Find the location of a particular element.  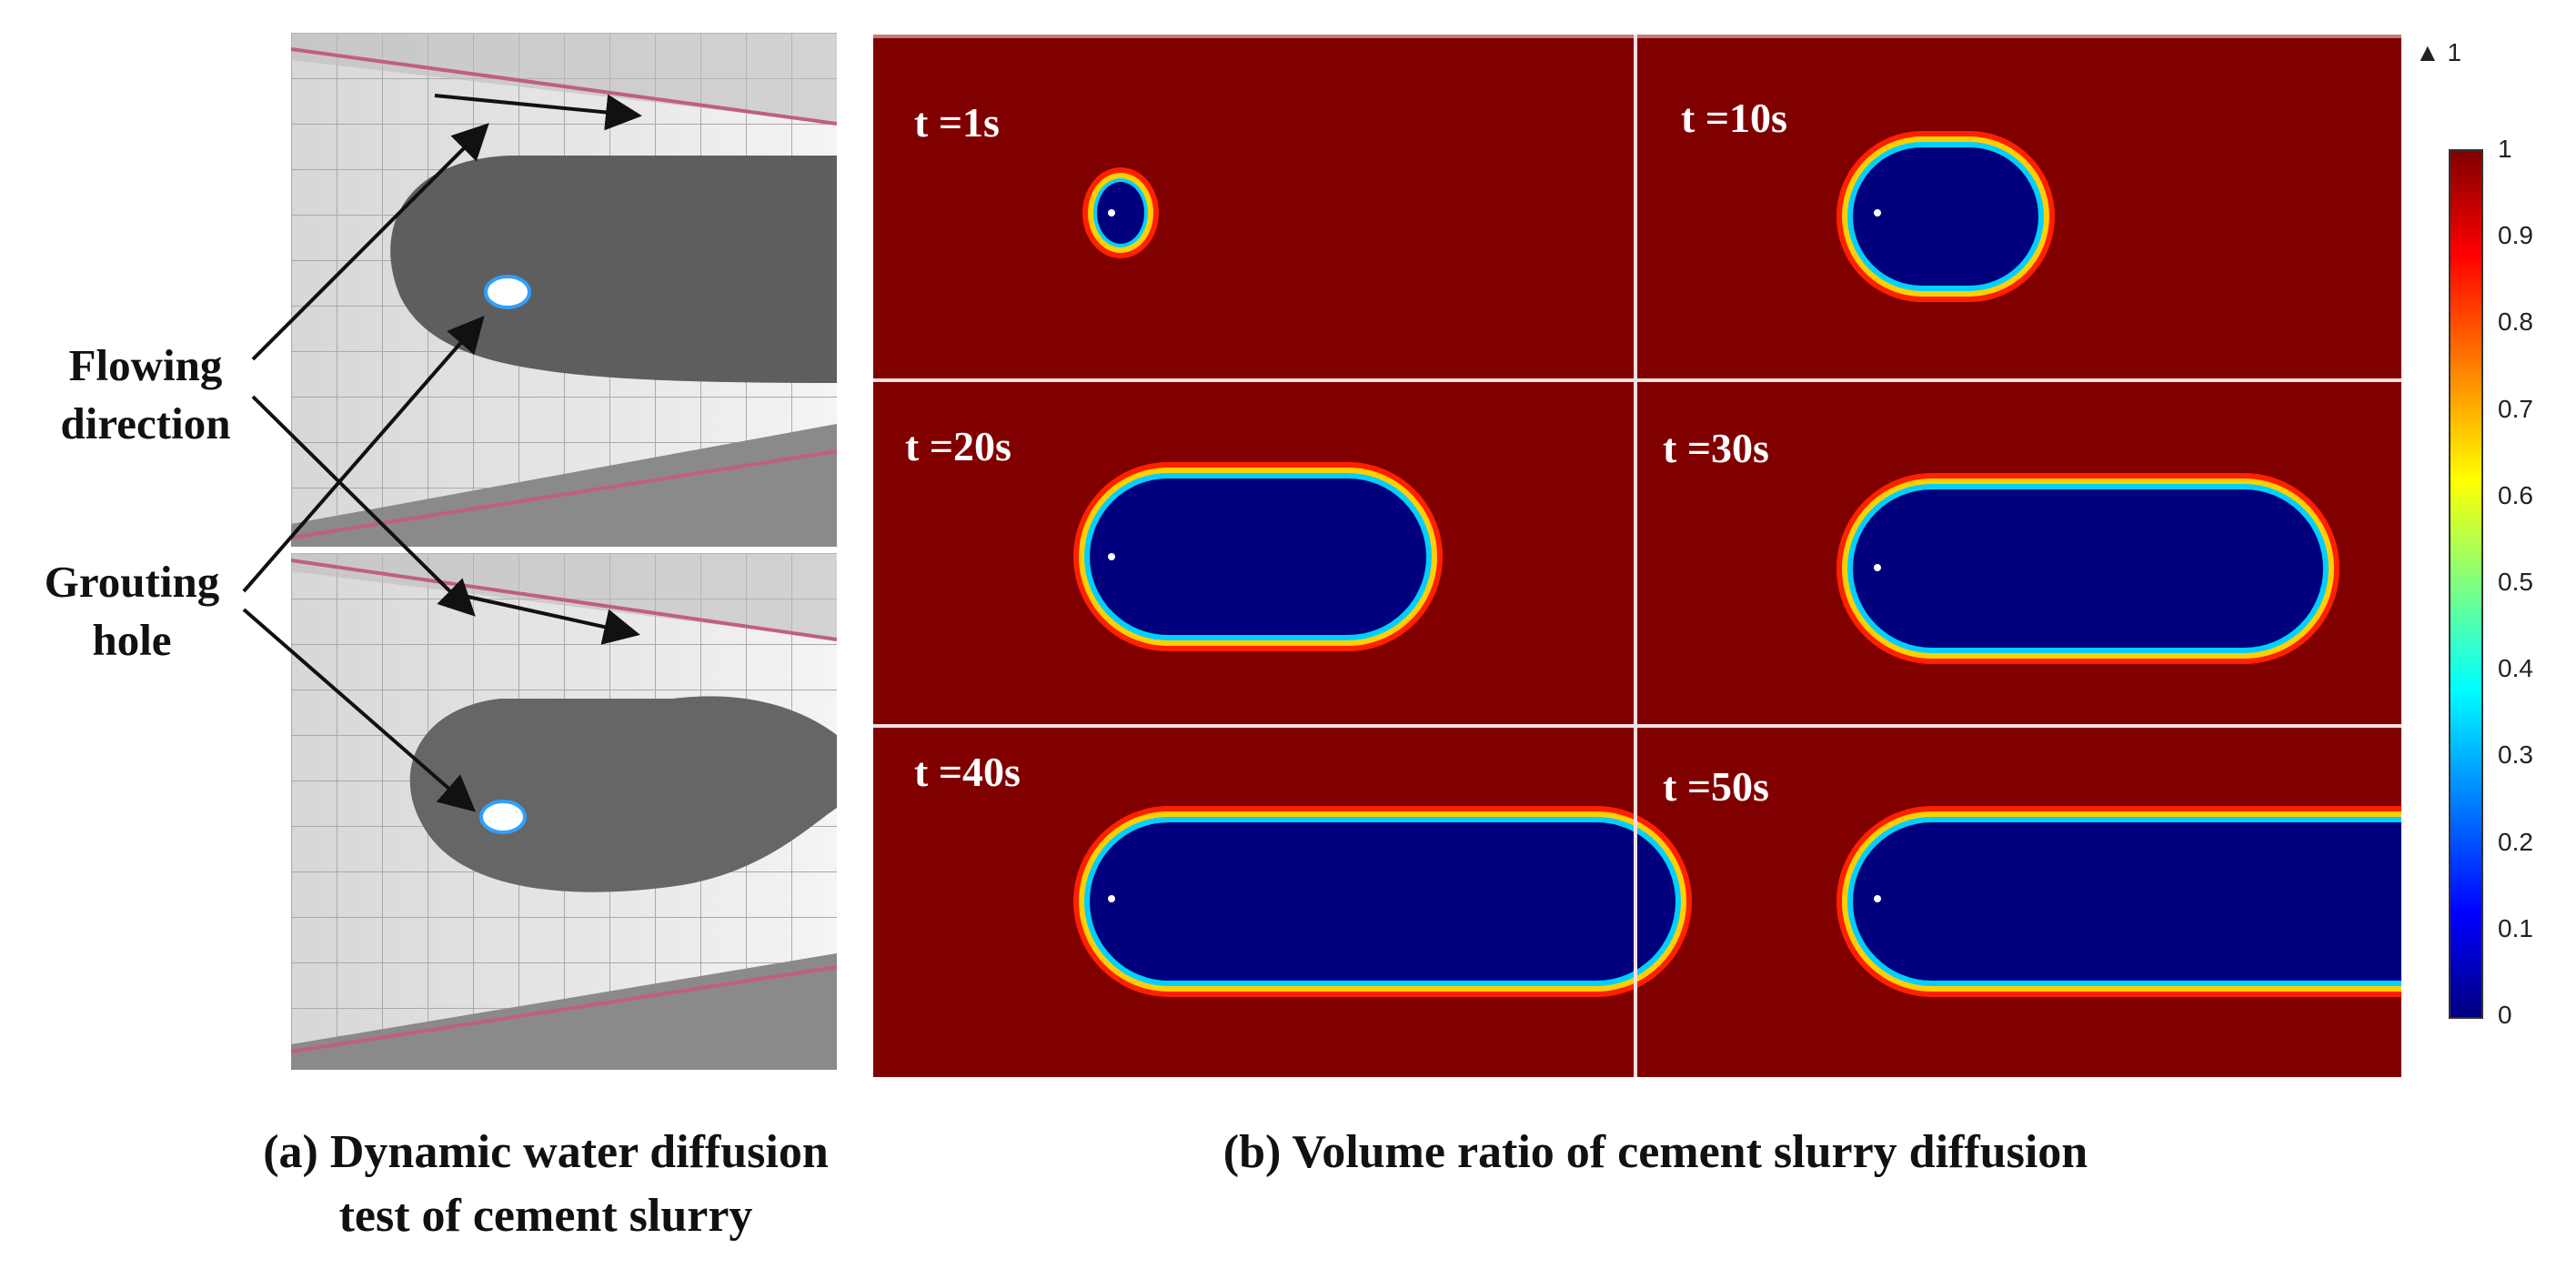

panel-t20 is located at coordinates (1258, 556).